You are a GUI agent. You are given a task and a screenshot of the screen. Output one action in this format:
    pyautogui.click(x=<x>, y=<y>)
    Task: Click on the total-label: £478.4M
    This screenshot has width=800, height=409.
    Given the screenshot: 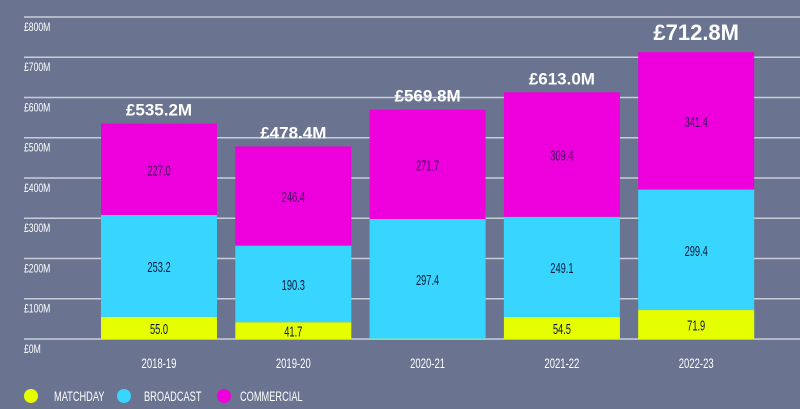 What is the action you would take?
    pyautogui.click(x=293, y=132)
    